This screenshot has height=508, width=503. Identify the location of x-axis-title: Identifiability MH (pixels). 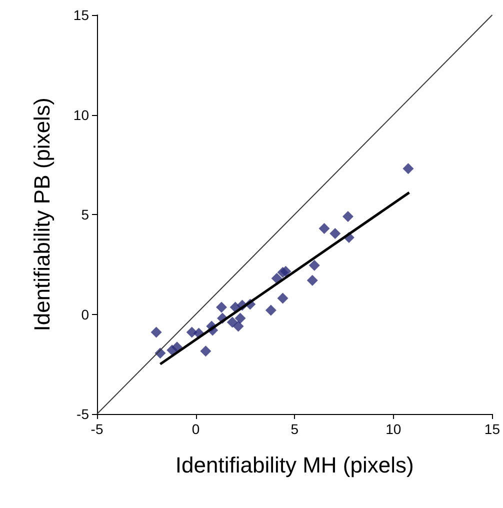
(294, 465).